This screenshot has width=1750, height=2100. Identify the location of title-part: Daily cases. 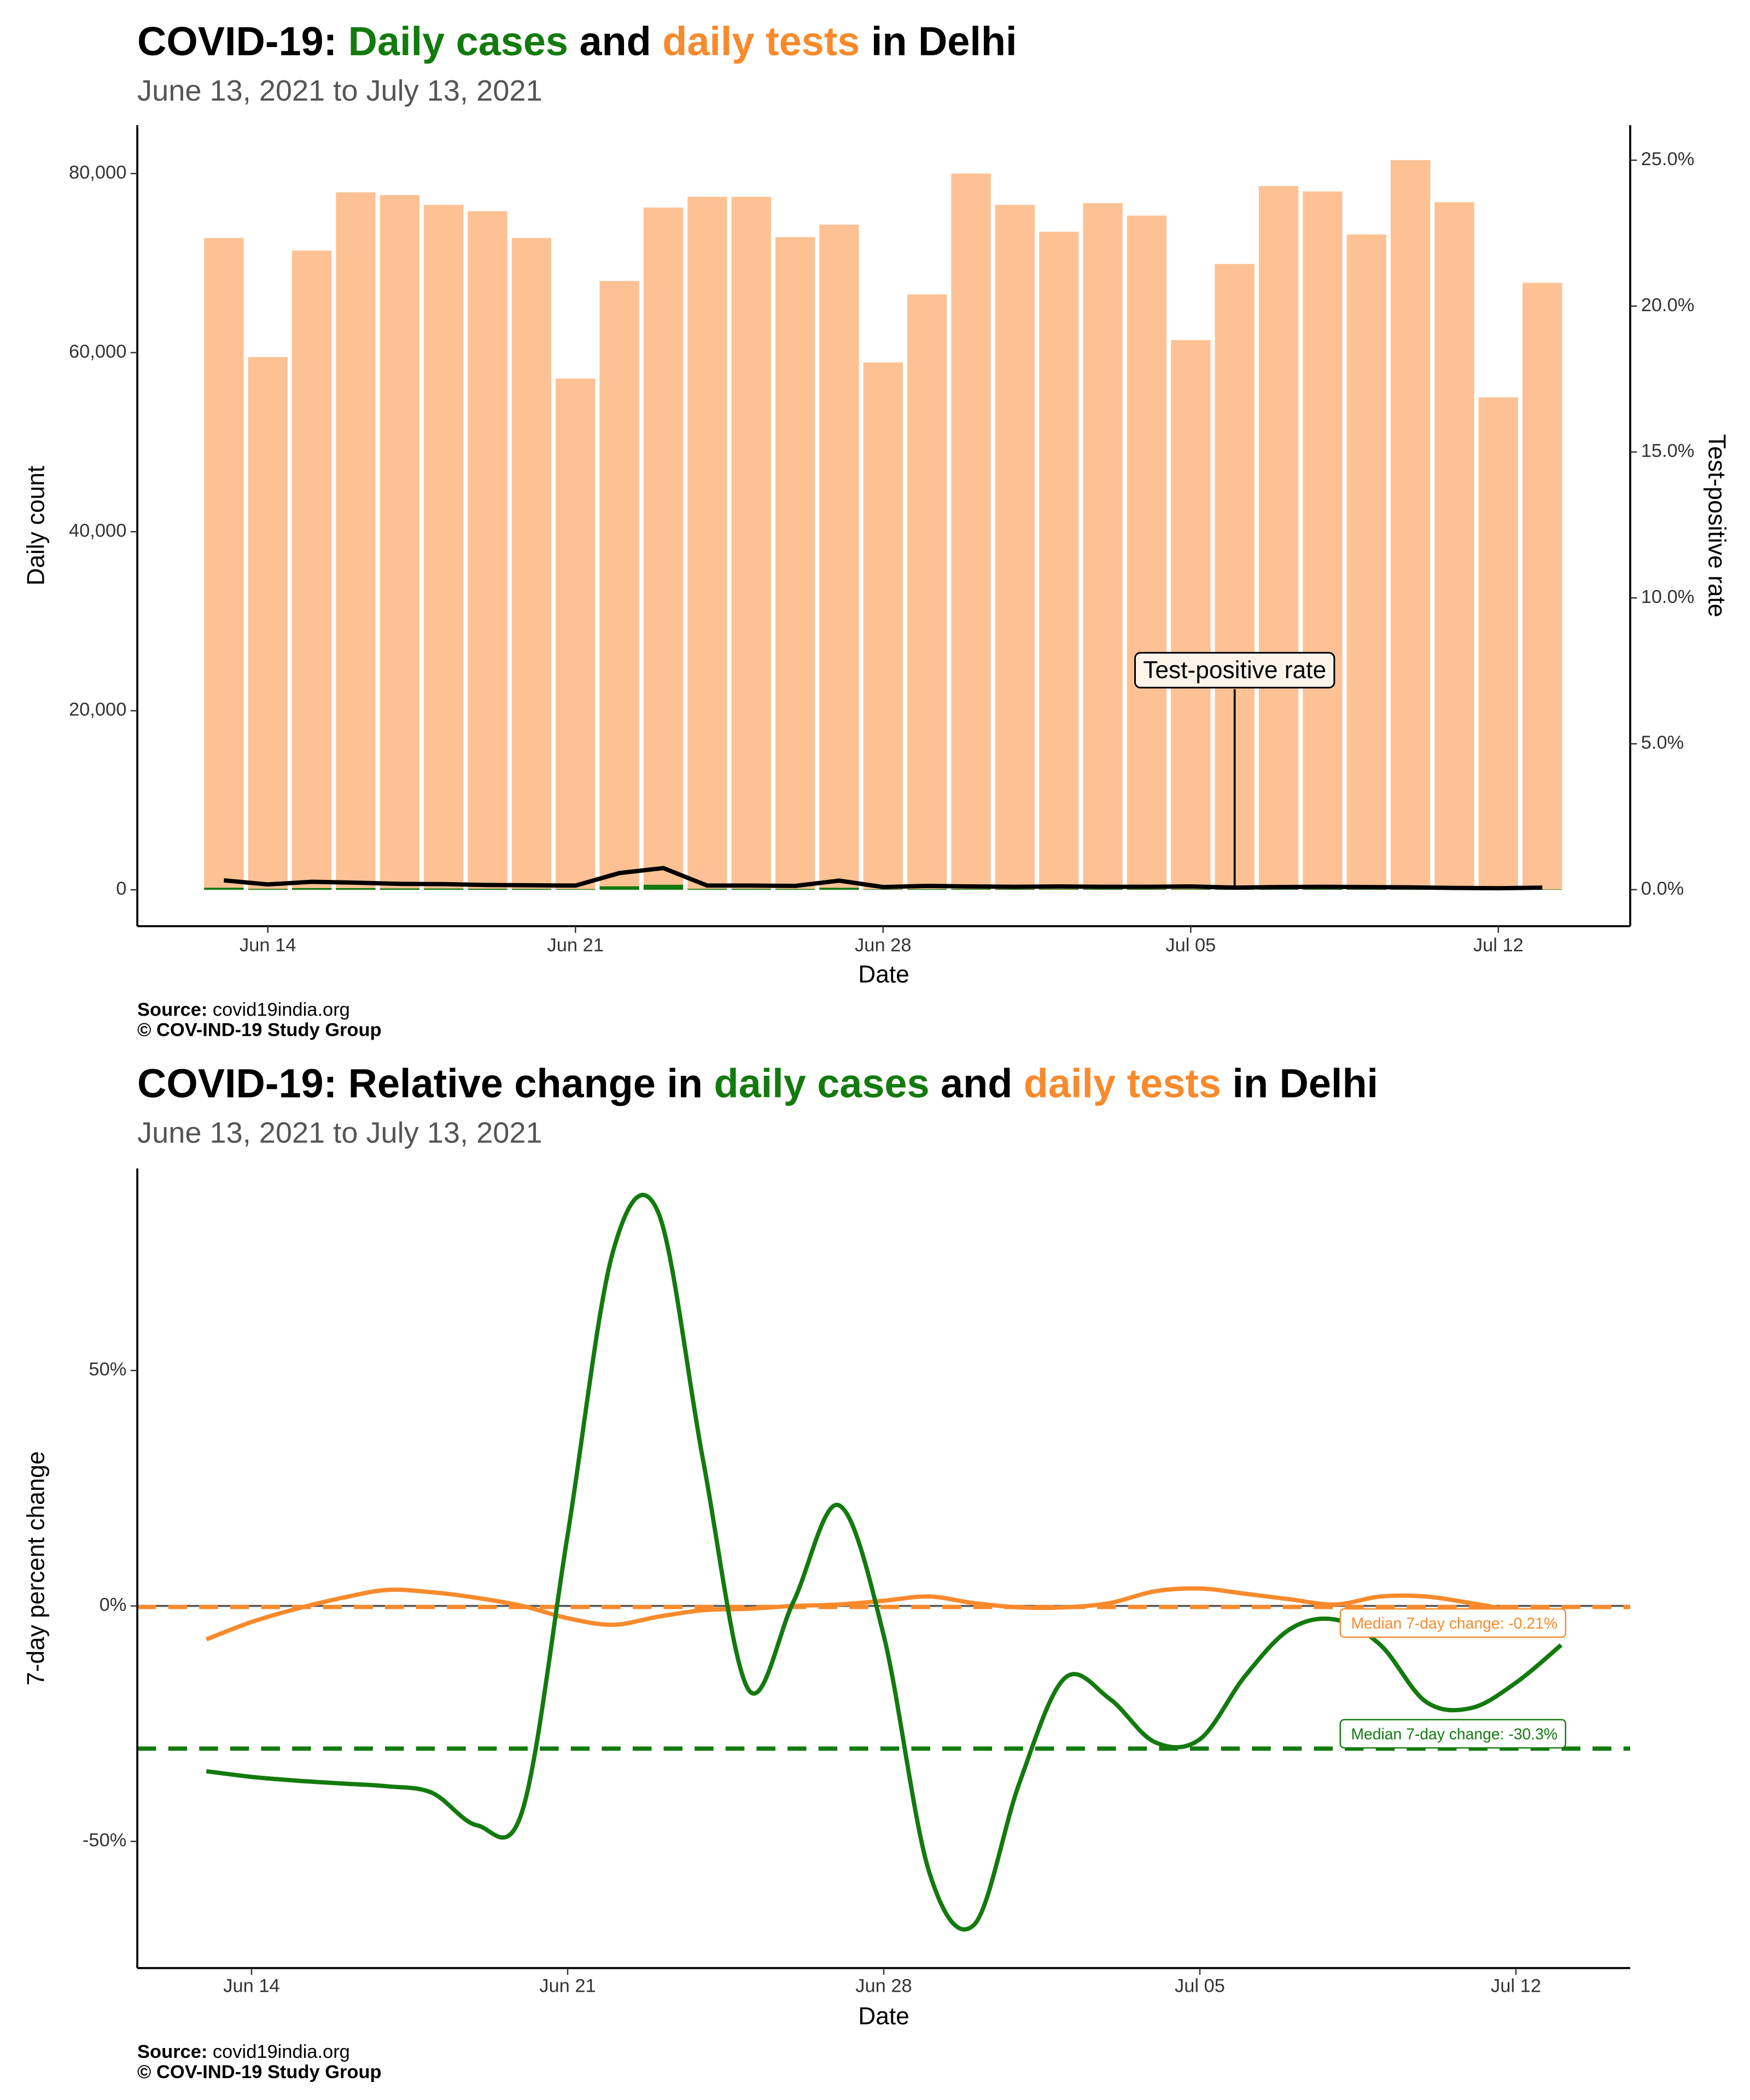
(458, 41).